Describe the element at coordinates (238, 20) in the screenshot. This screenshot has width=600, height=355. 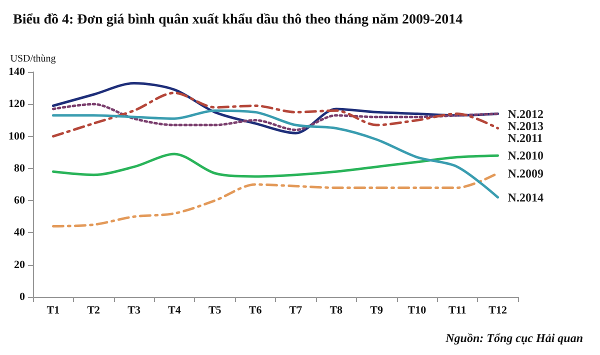
I see `chart-title: Biểu đồ 4: Đơn giá bình quân xuất khẩu dầu thô theo tháng năm 2009-2014` at that location.